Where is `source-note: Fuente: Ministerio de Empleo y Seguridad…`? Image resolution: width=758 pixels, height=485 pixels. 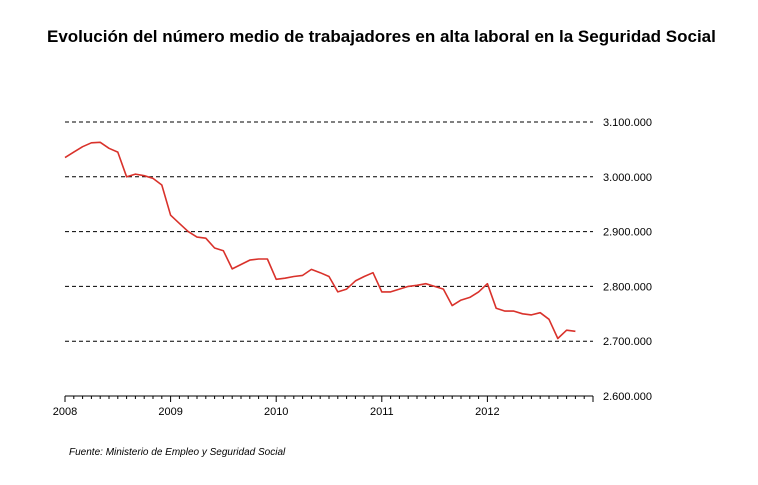 source-note: Fuente: Ministerio de Empleo y Seguridad… is located at coordinates (177, 452).